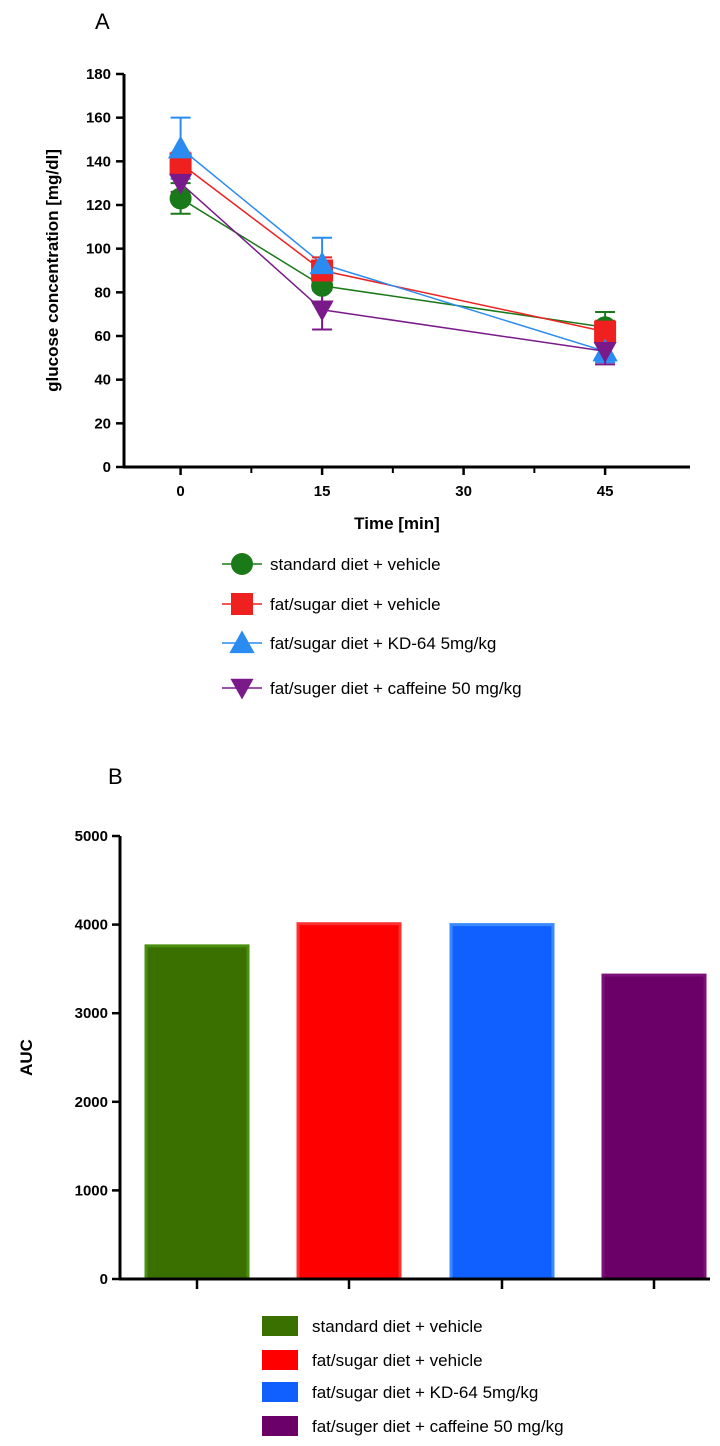 The height and width of the screenshot is (1446, 720). What do you see at coordinates (115, 776) in the screenshot?
I see `panel-b-label: B` at bounding box center [115, 776].